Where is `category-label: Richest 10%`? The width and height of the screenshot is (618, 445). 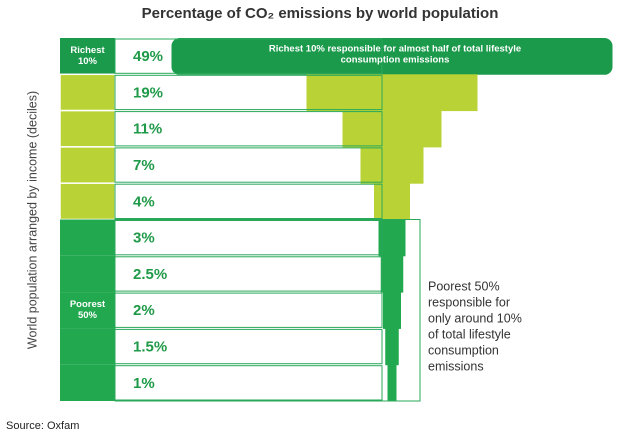 category-label: Richest 10% is located at coordinates (87, 56).